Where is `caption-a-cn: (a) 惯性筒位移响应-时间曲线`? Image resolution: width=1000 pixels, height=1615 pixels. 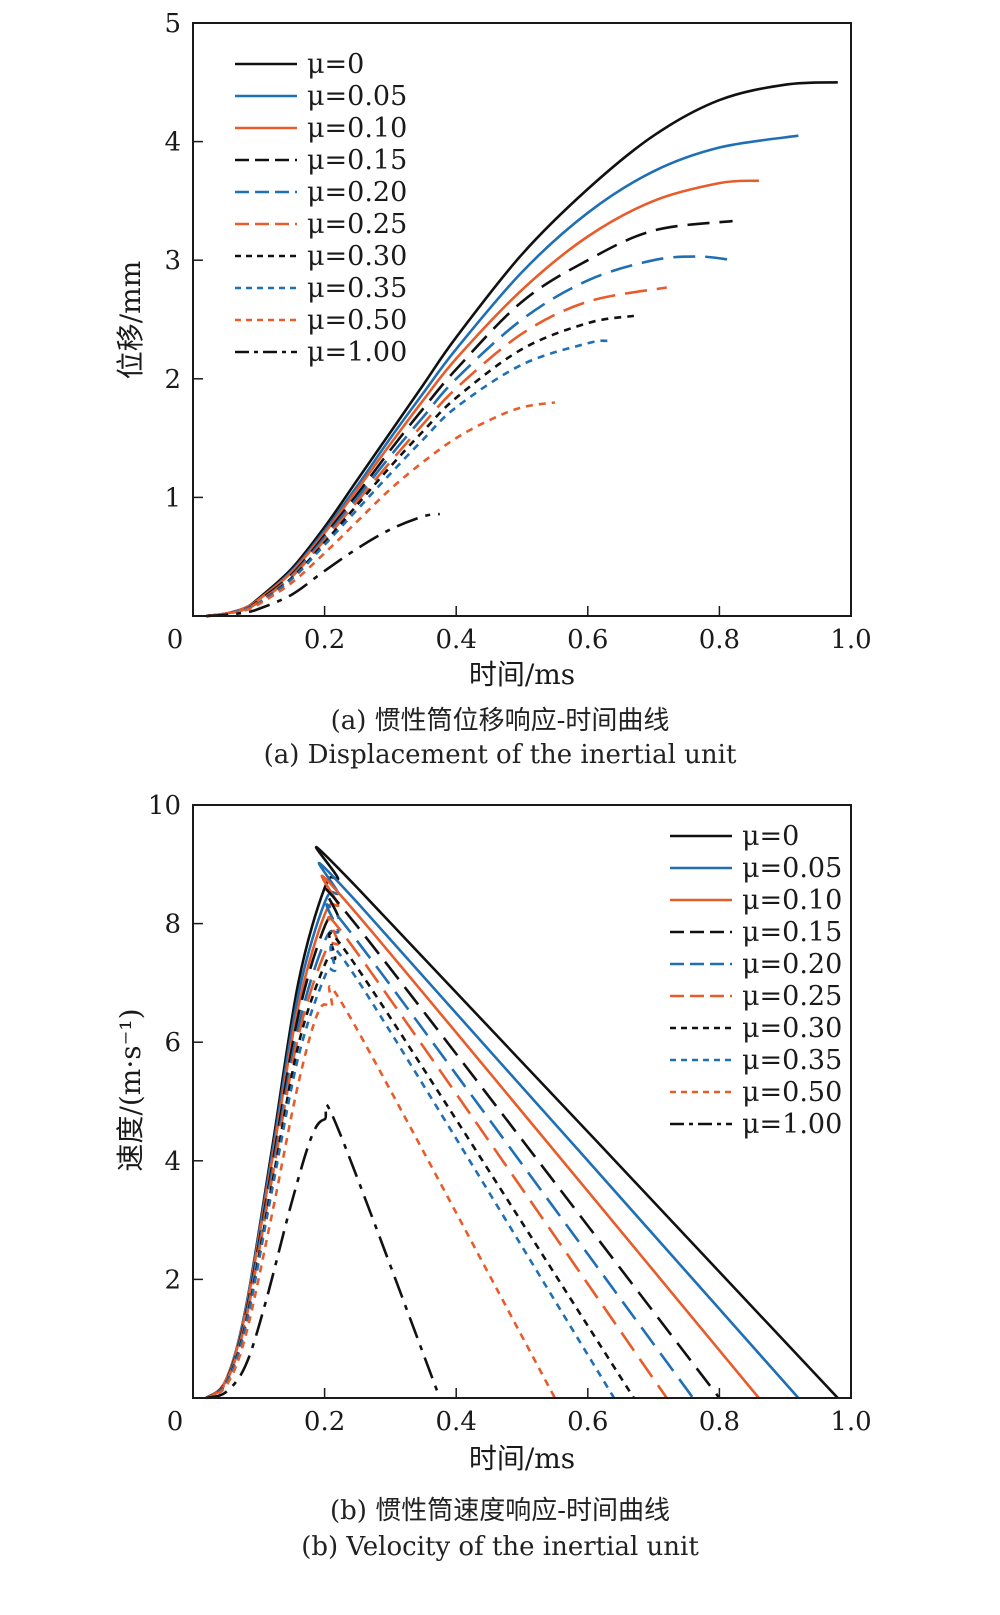
caption-a-cn: (a) 惯性筒位移响应-时间曲线 is located at coordinates (500, 721).